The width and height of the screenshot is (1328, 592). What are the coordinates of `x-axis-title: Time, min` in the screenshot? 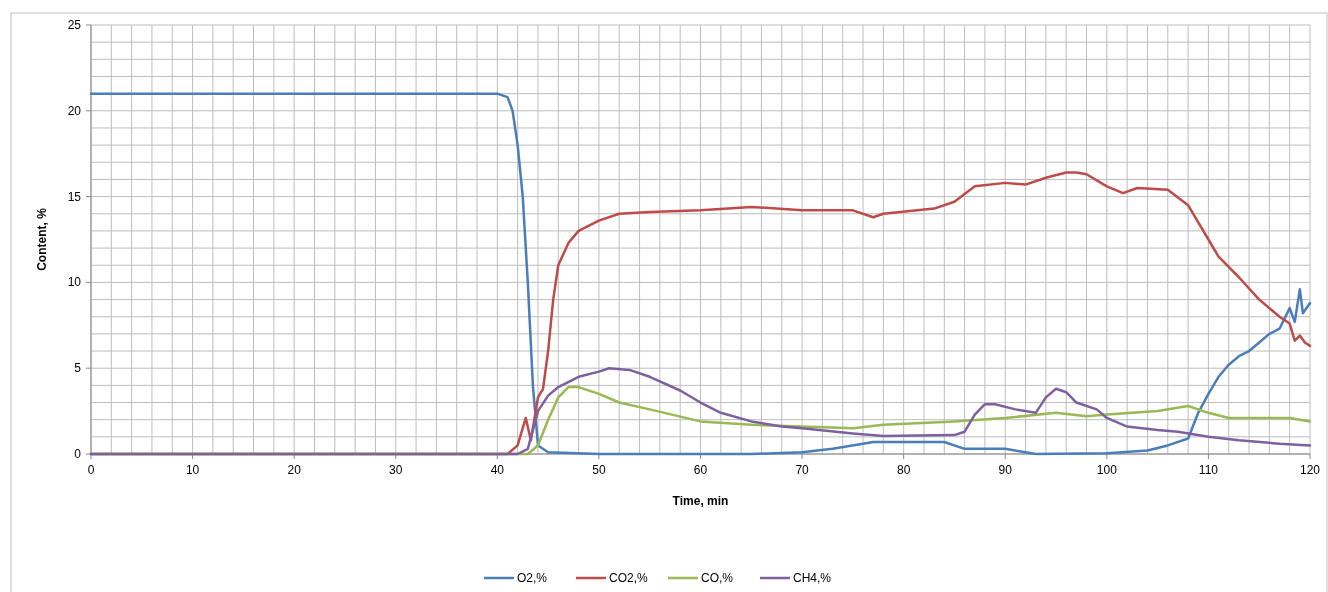 It's located at (700, 501).